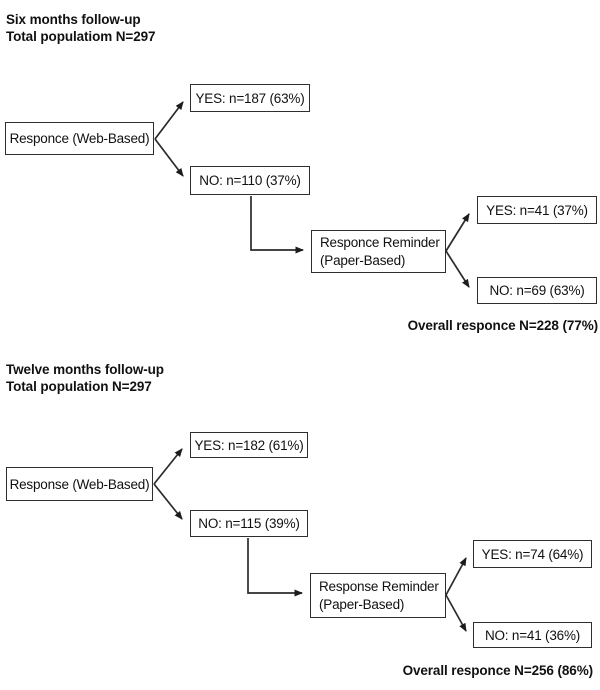  Describe the element at coordinates (85, 369) in the screenshot. I see `section-title-line1: Twelve months follow-up` at that location.